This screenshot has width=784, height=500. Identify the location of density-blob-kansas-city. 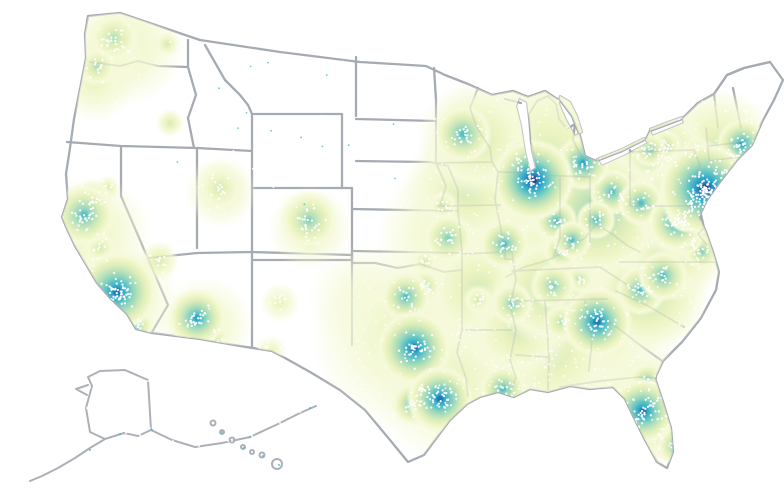
(448, 238).